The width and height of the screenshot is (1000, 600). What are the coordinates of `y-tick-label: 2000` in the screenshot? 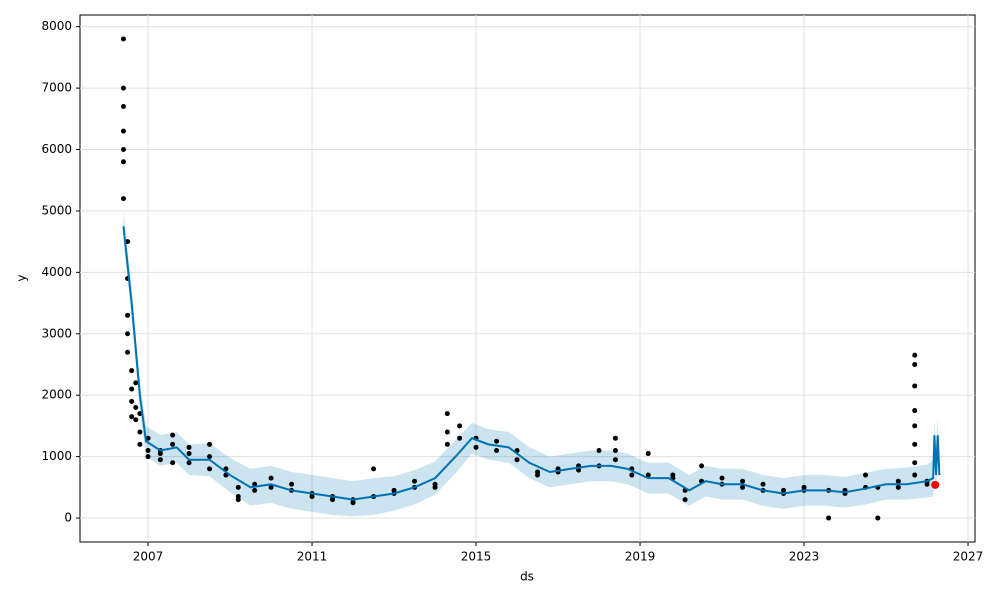 It's located at (56, 395).